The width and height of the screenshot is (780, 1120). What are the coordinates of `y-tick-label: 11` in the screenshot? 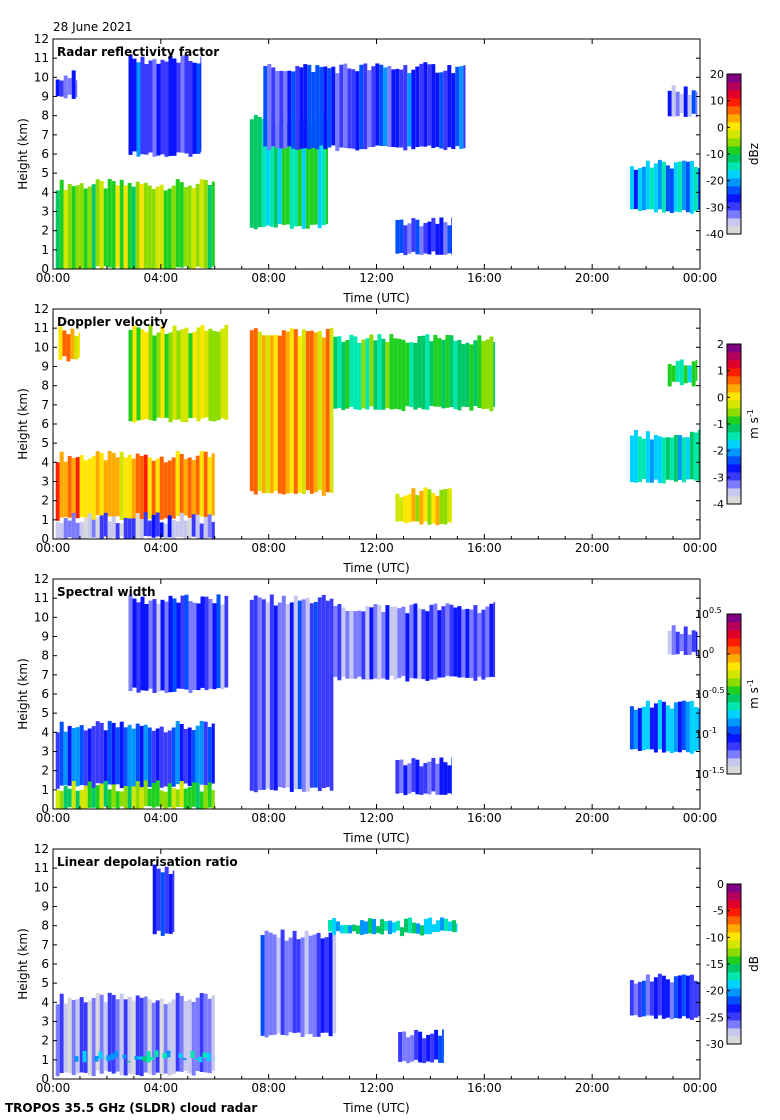 It's located at (41, 328).